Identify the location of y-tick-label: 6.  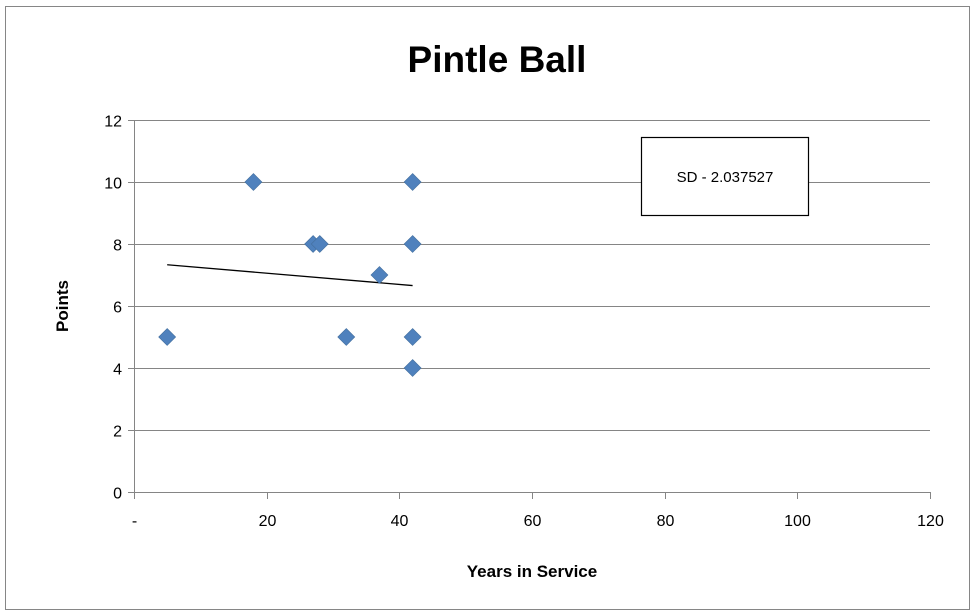
(117, 308).